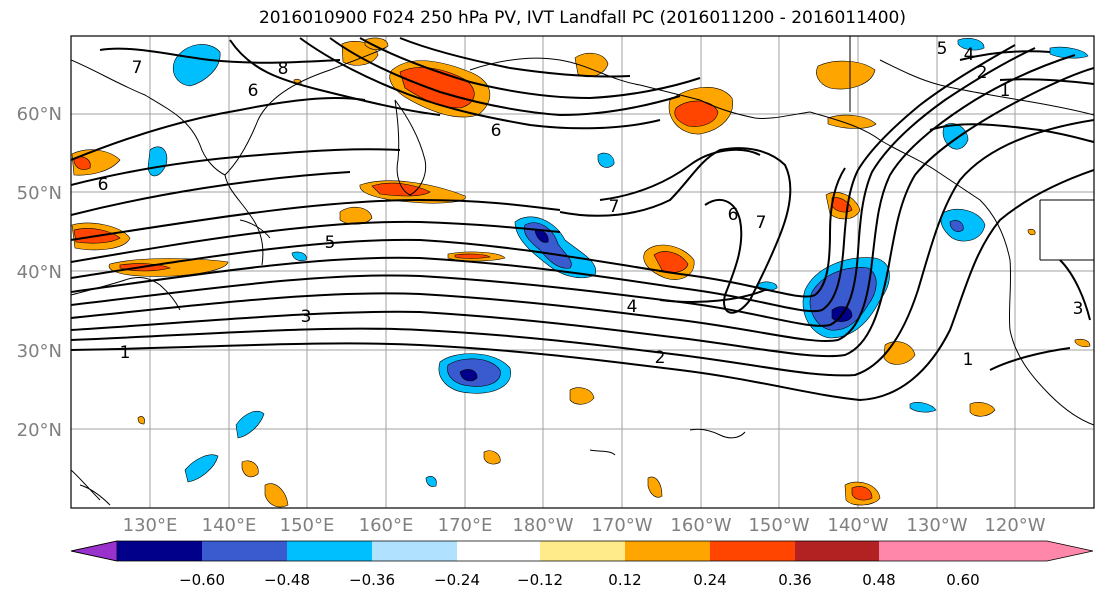  Describe the element at coordinates (39, 351) in the screenshot. I see `lat-label: 30°N` at that location.